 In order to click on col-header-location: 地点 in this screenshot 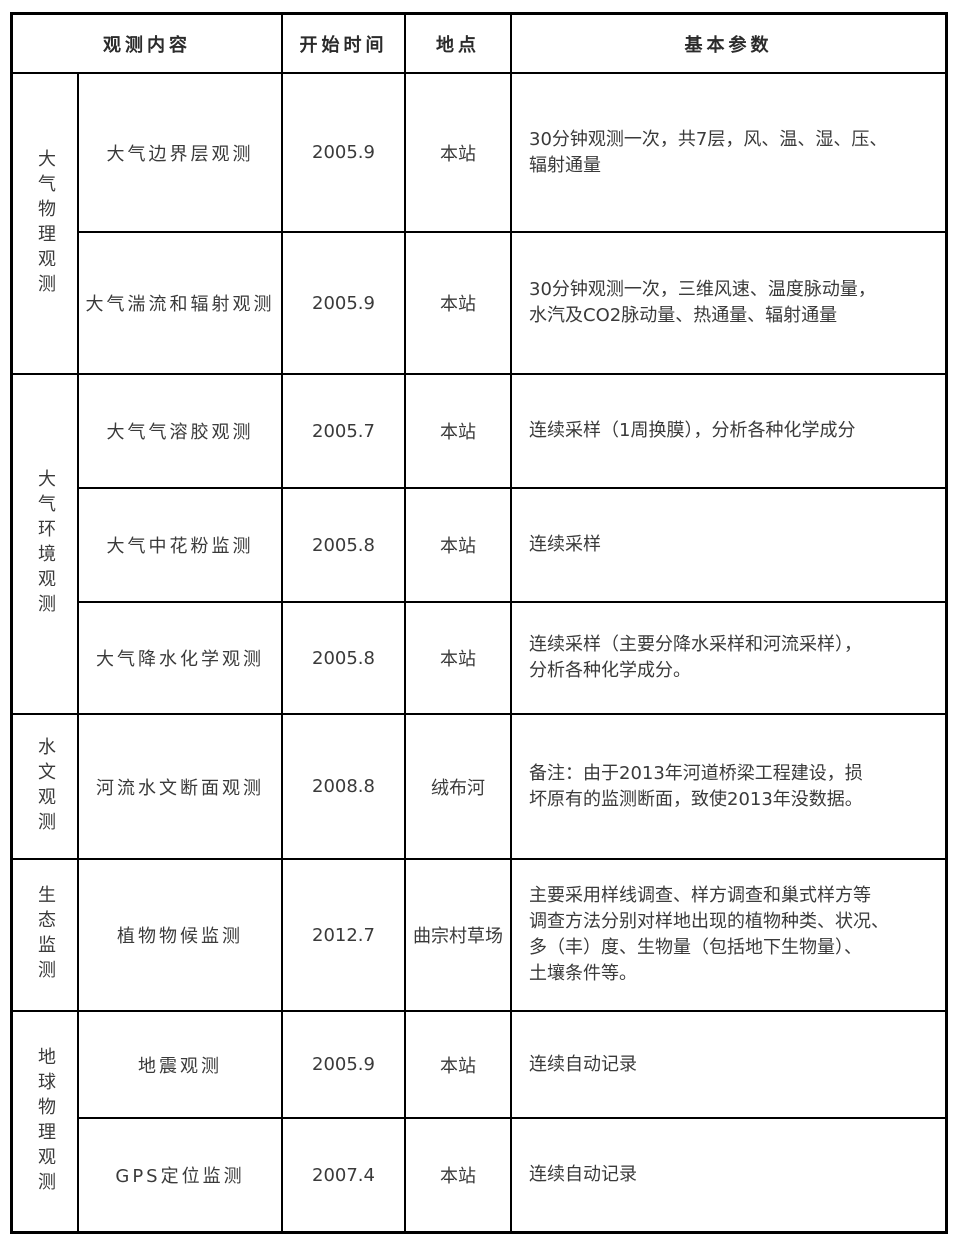, I will do `click(458, 43)`.